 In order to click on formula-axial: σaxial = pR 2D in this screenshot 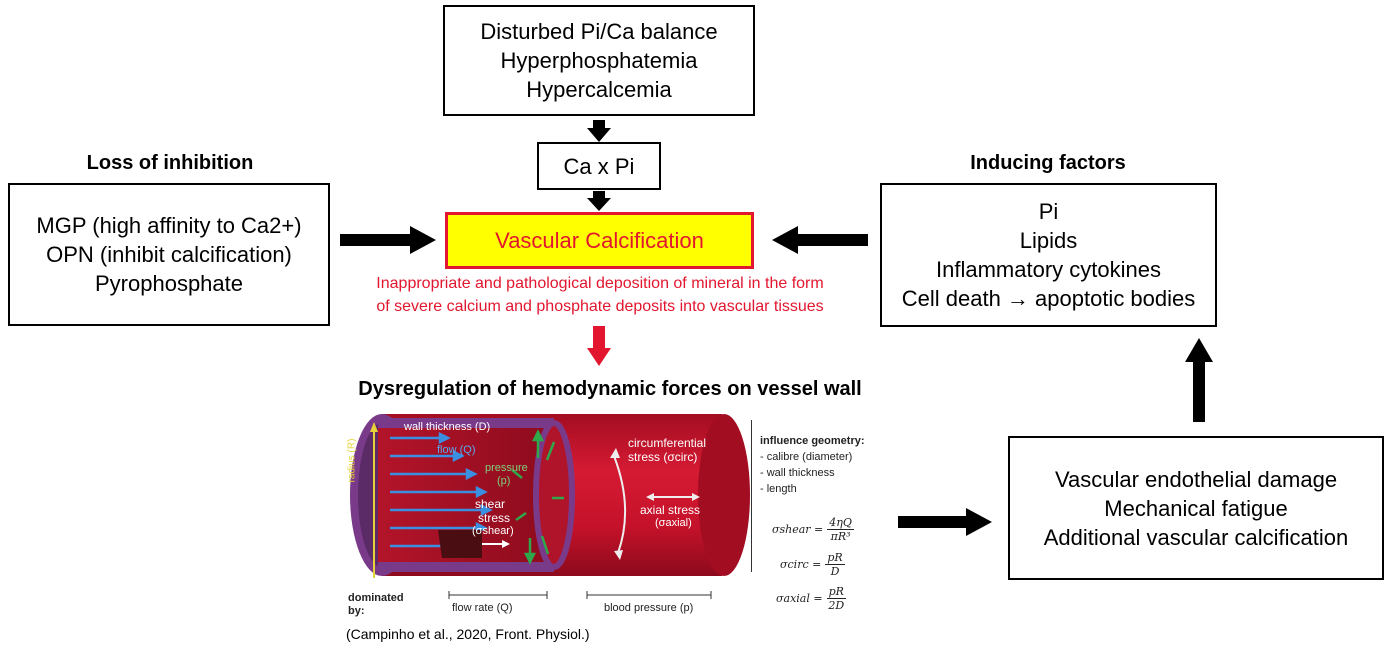, I will do `click(811, 598)`.